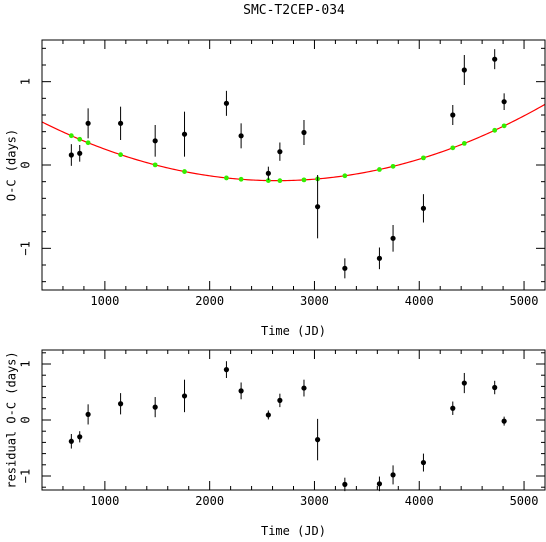 Image resolution: width=546 pixels, height=542 pixels. I want to click on residual-x-tick-label: 3000, so click(314, 501).